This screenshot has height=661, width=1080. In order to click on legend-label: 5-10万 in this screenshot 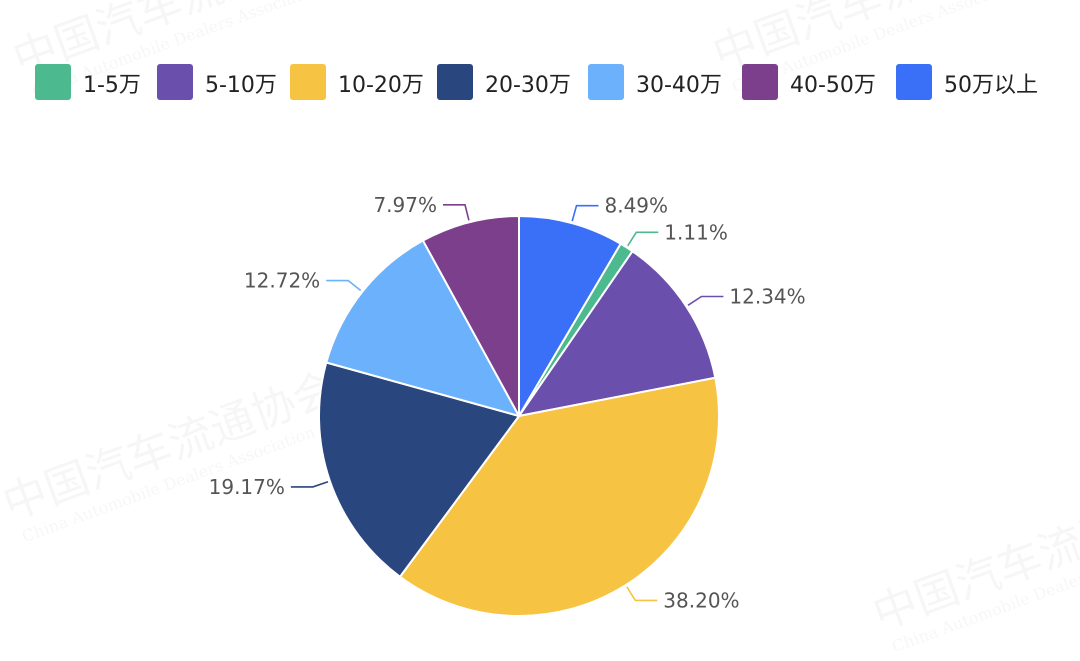, I will do `click(241, 85)`.